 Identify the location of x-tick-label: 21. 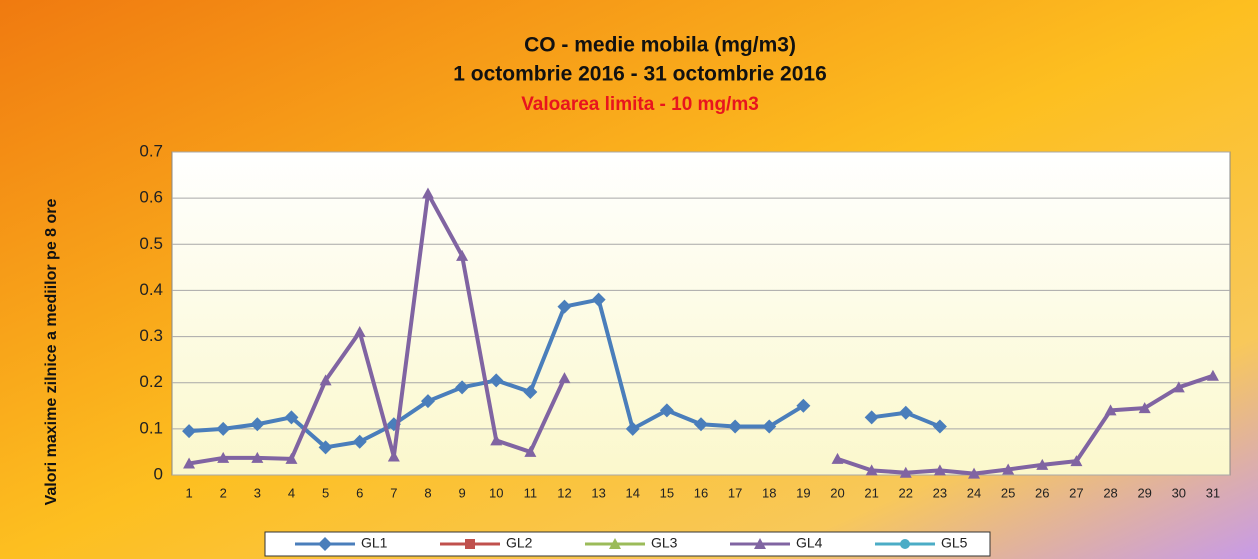
(871, 492).